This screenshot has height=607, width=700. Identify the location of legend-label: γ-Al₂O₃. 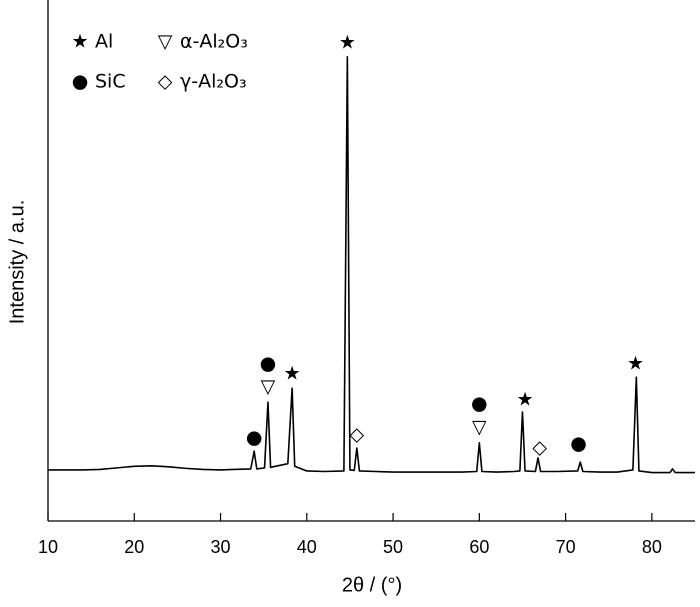
(213, 82).